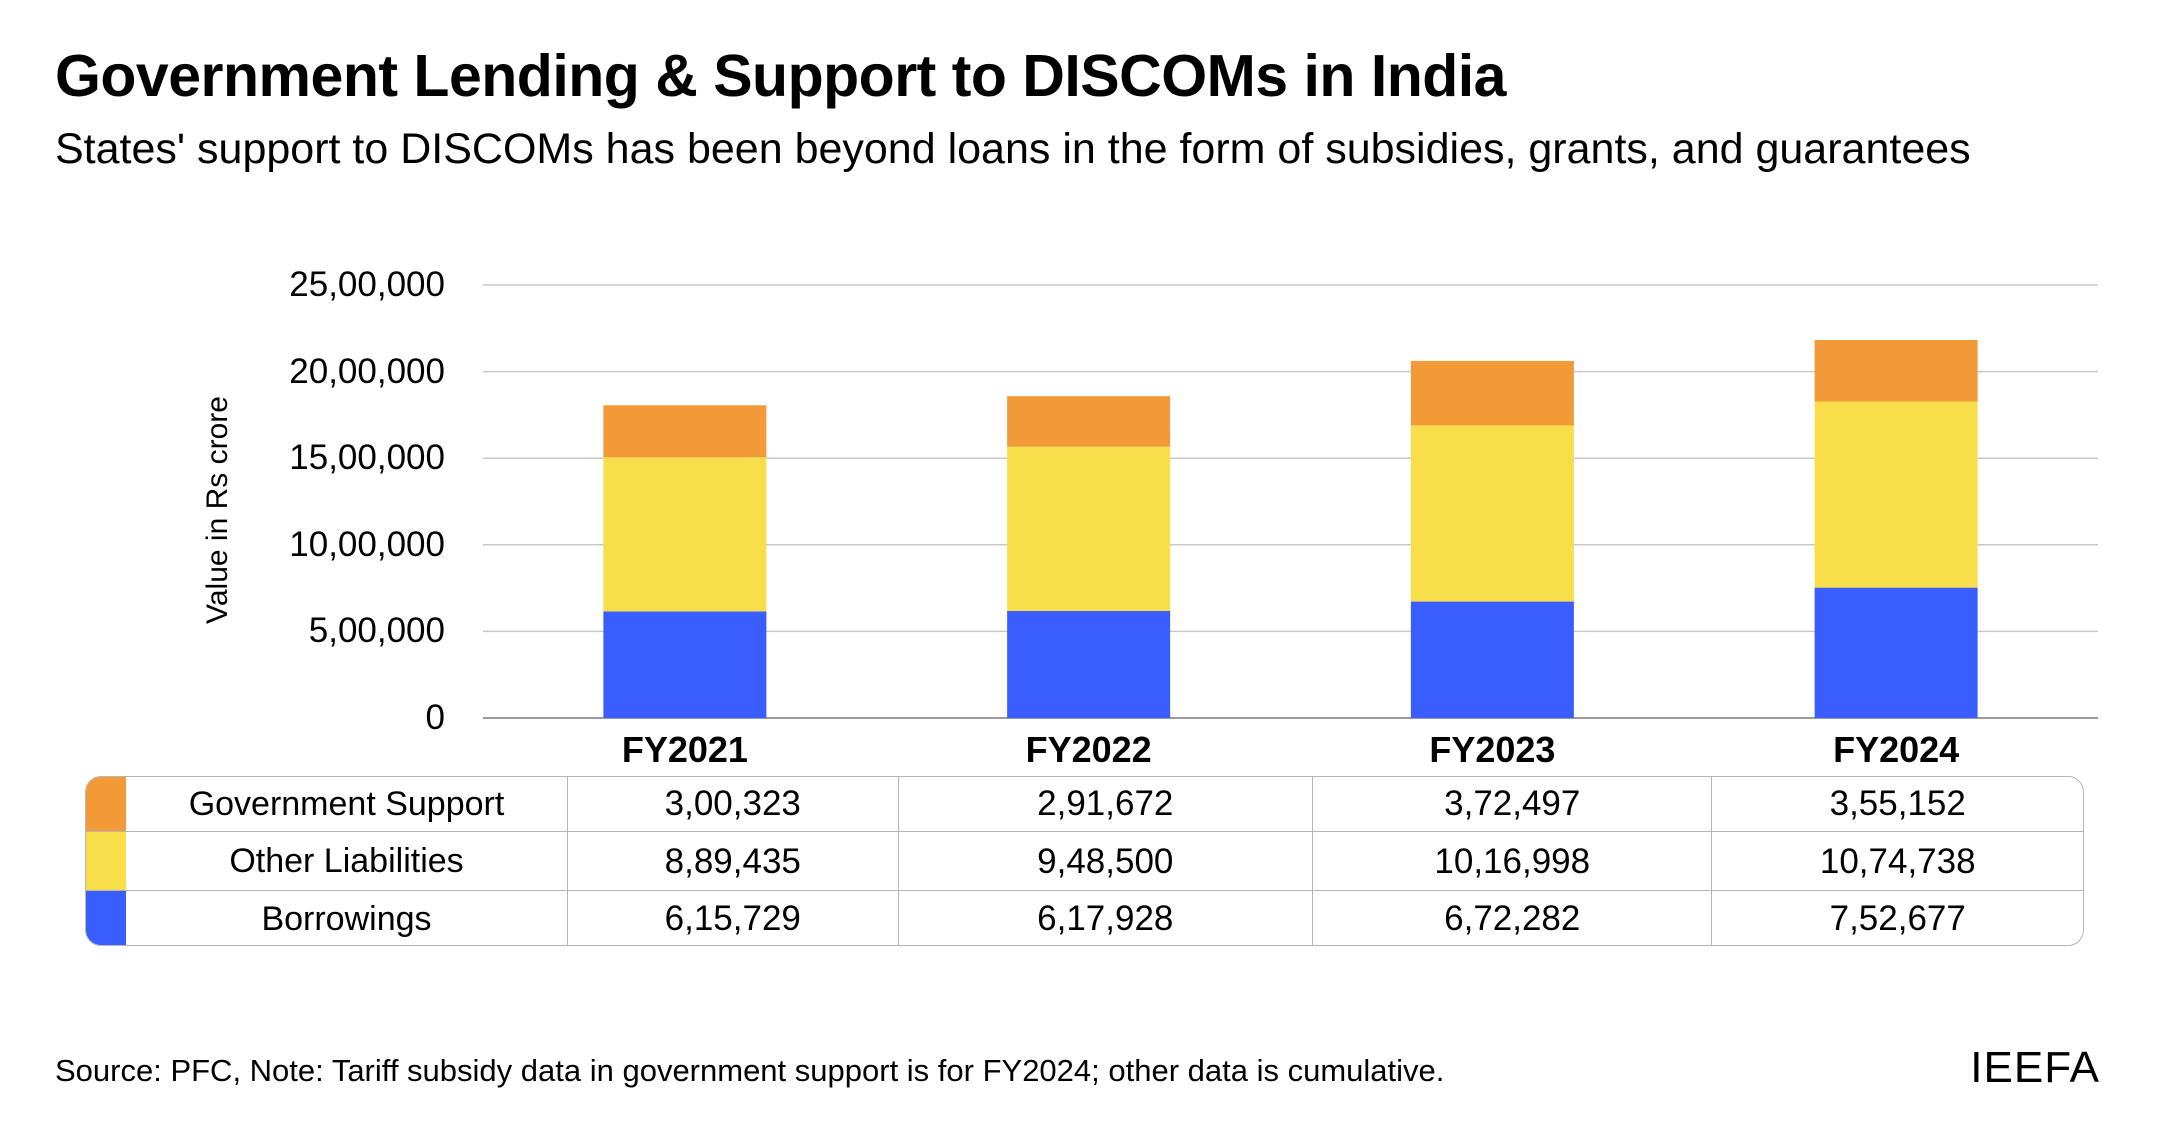 The width and height of the screenshot is (2160, 1130). What do you see at coordinates (347, 861) in the screenshot?
I see `row-label: Other Liabilities` at bounding box center [347, 861].